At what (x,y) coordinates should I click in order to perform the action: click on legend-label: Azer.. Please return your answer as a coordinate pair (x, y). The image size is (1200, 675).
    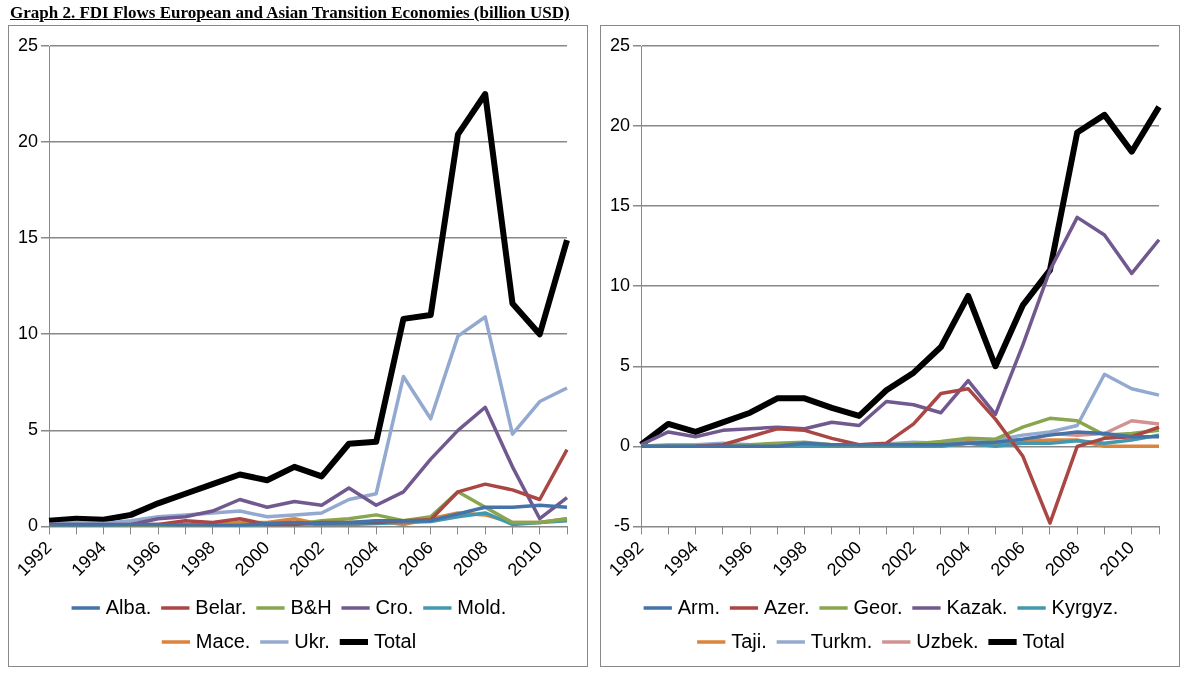
    Looking at the image, I should click on (786, 606).